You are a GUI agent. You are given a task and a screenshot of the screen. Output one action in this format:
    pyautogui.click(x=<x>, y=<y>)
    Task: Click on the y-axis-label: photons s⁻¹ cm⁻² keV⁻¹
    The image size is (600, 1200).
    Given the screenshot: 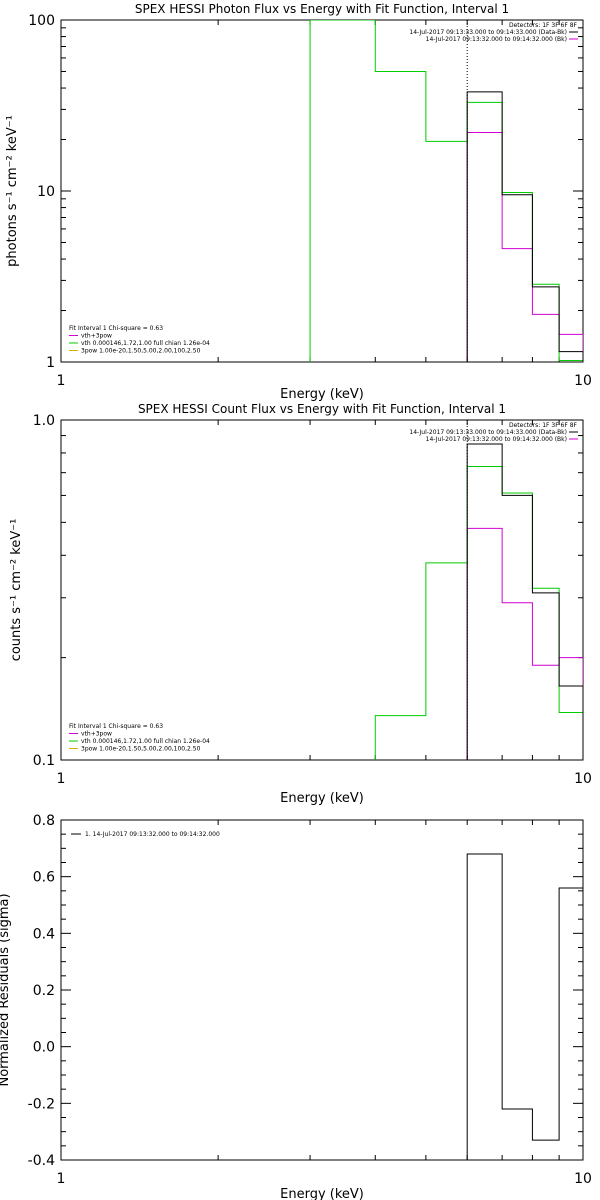 What is the action you would take?
    pyautogui.click(x=12, y=191)
    